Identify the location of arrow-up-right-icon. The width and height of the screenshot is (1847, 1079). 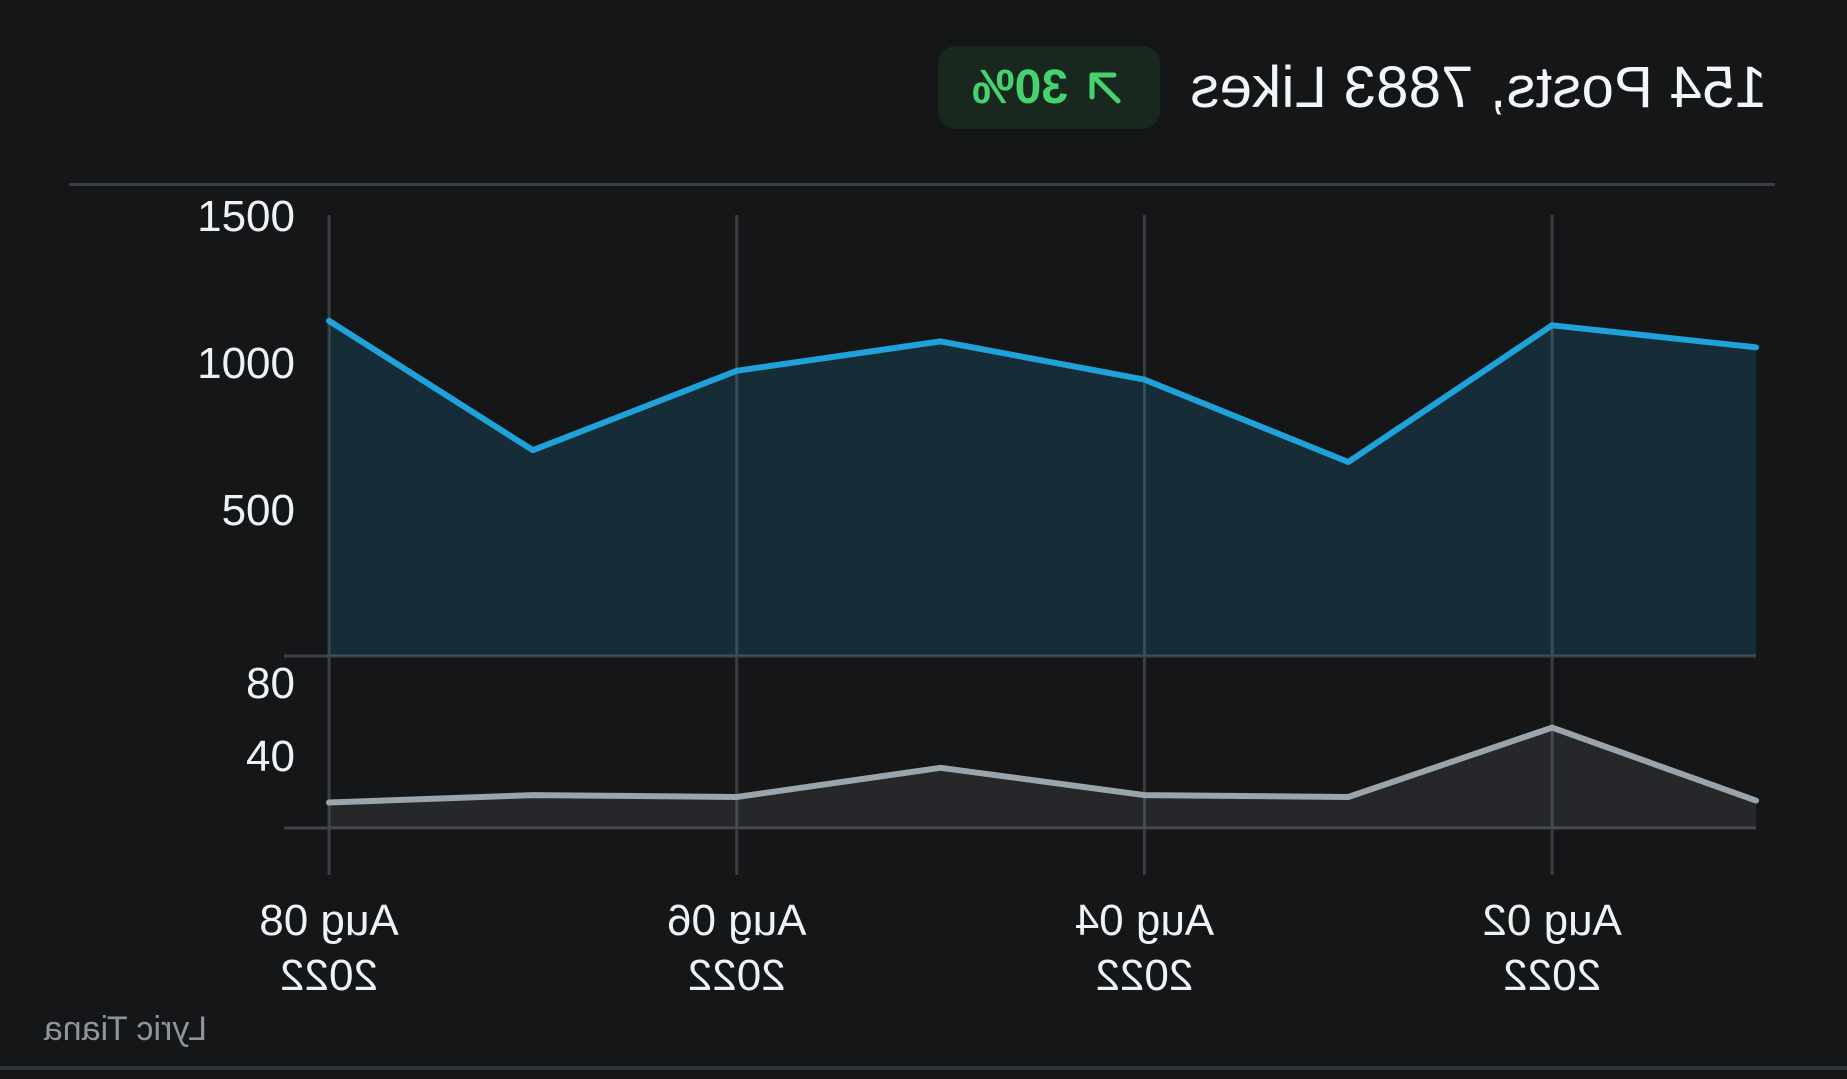
(1105, 88).